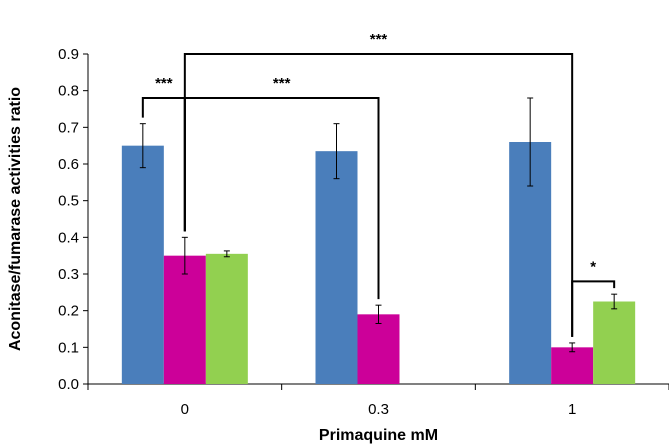 This screenshot has height=445, width=669. What do you see at coordinates (593, 266) in the screenshot?
I see `significance-label: *` at bounding box center [593, 266].